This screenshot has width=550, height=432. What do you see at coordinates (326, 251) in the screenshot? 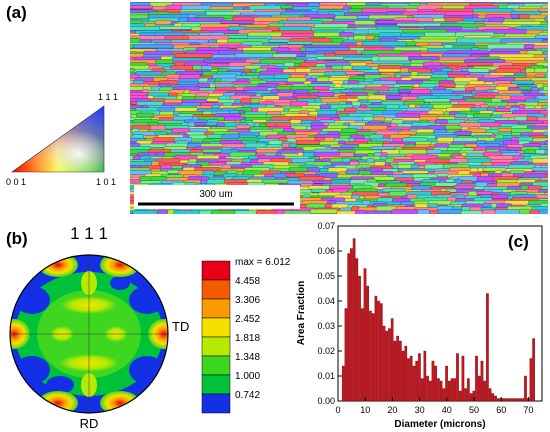
I see `y-tick-label: 0.06` at bounding box center [326, 251].